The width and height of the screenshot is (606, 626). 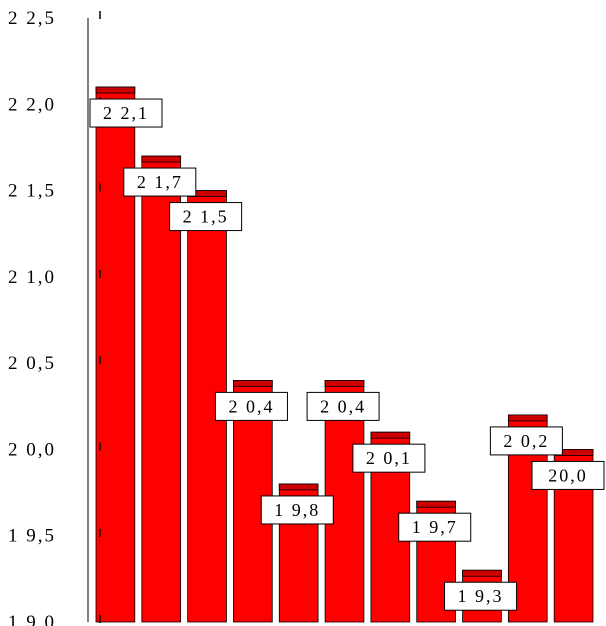 What do you see at coordinates (32, 277) in the screenshot?
I see `y-tick-label: 2 1,0` at bounding box center [32, 277].